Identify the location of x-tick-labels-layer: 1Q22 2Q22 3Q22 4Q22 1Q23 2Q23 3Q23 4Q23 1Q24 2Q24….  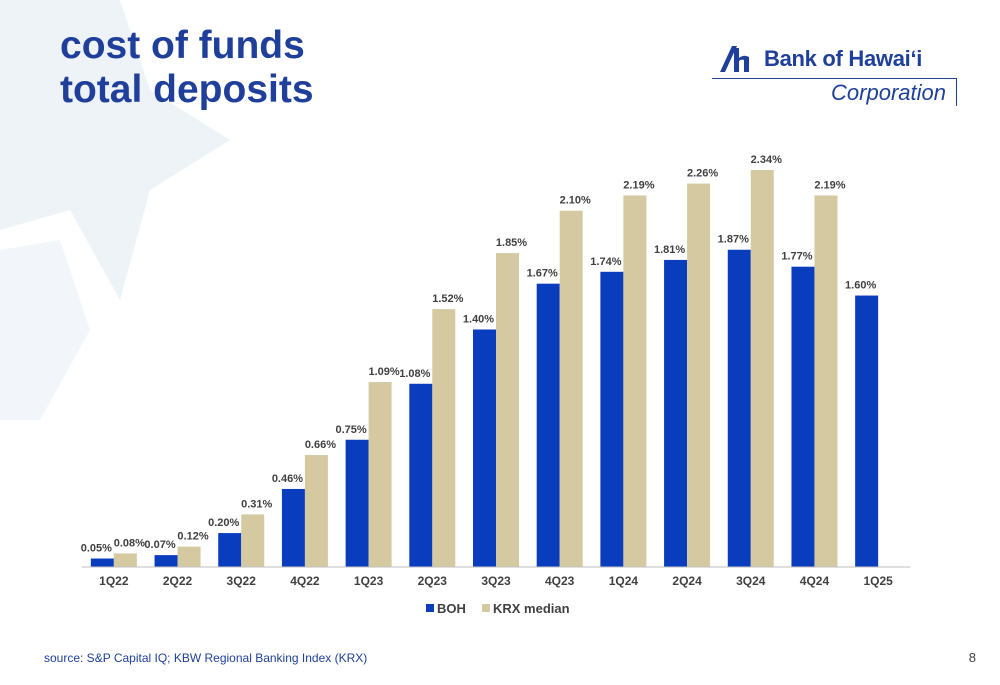
(496, 581).